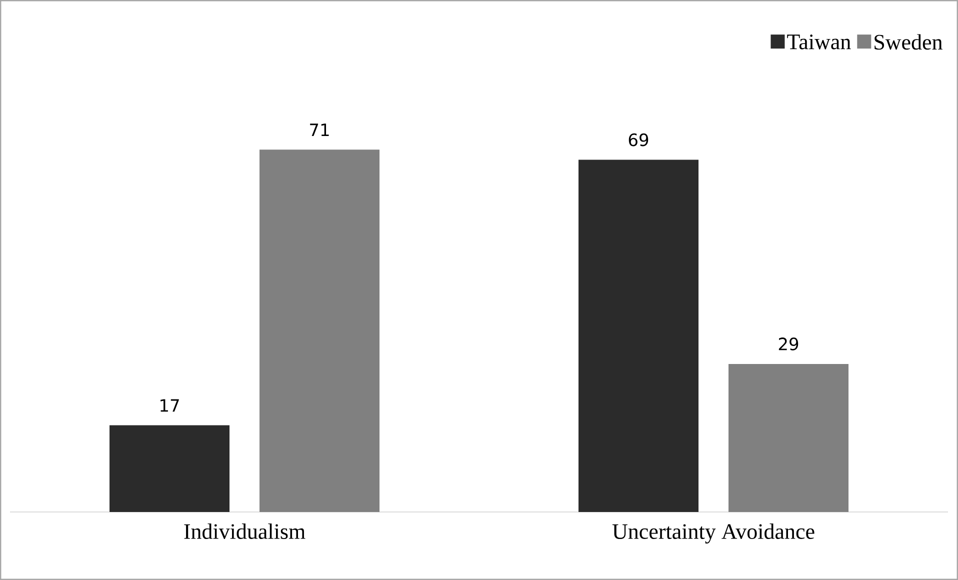  Describe the element at coordinates (319, 130) in the screenshot. I see `data-label: 71` at that location.